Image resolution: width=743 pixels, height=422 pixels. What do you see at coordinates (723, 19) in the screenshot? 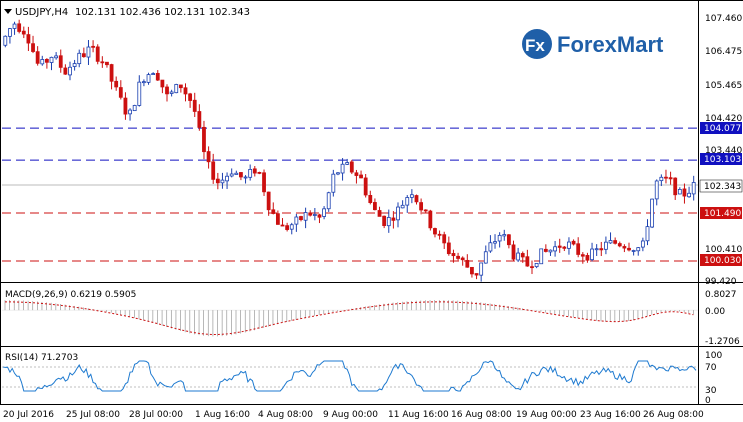
I see `price-tick: 107.460` at bounding box center [723, 19].